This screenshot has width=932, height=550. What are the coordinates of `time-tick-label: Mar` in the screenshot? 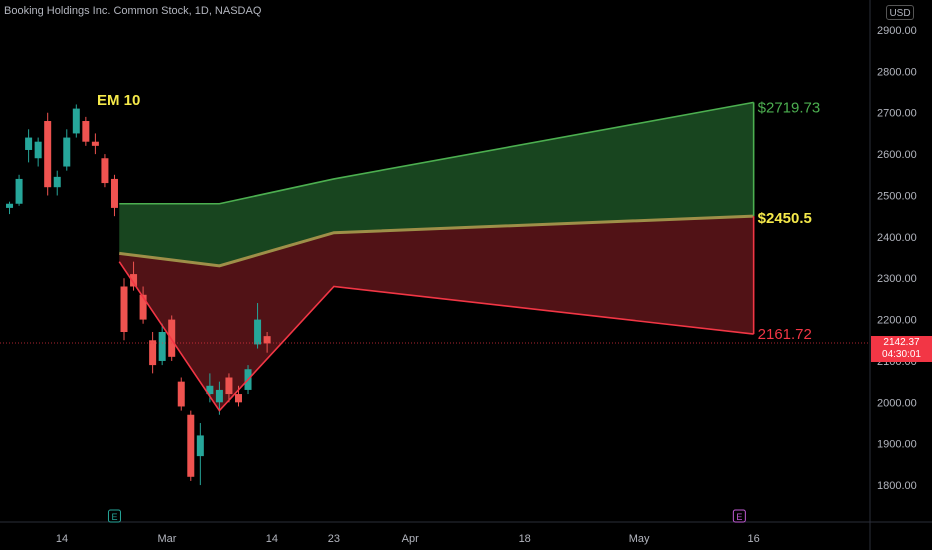 It's located at (166, 539).